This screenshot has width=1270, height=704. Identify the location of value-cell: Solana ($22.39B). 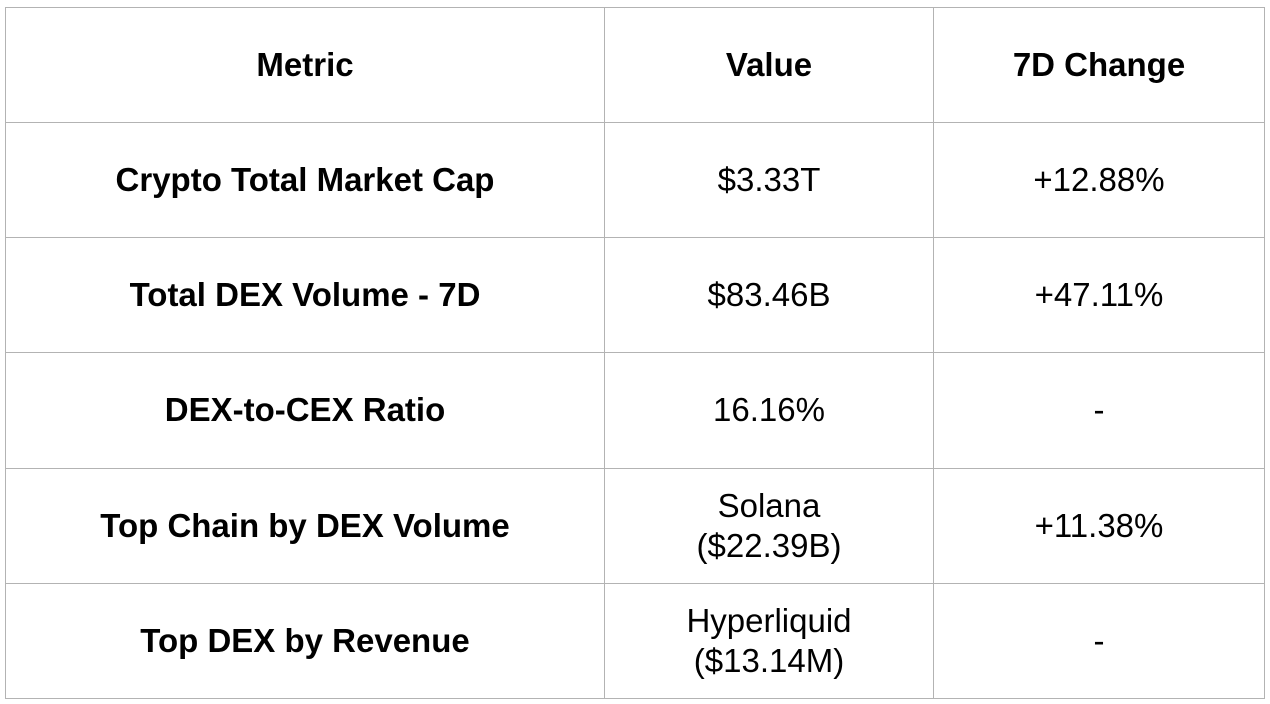
(769, 525).